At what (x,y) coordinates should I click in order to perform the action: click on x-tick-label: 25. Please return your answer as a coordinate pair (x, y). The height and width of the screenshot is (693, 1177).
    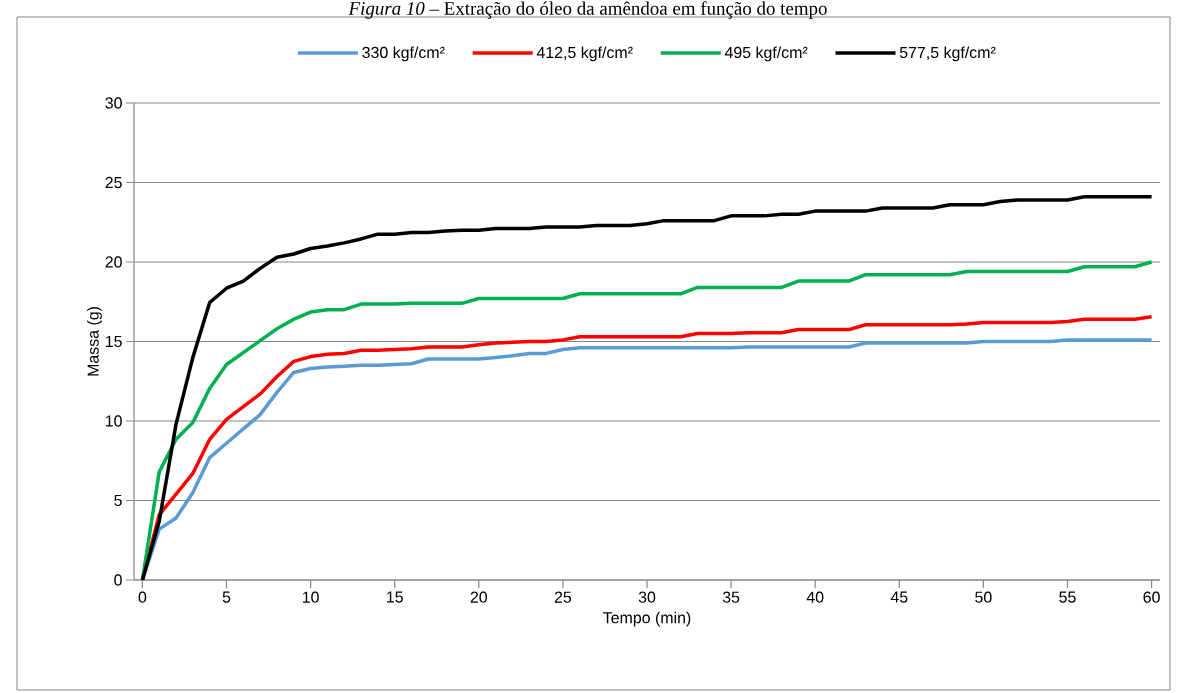
    Looking at the image, I should click on (563, 597).